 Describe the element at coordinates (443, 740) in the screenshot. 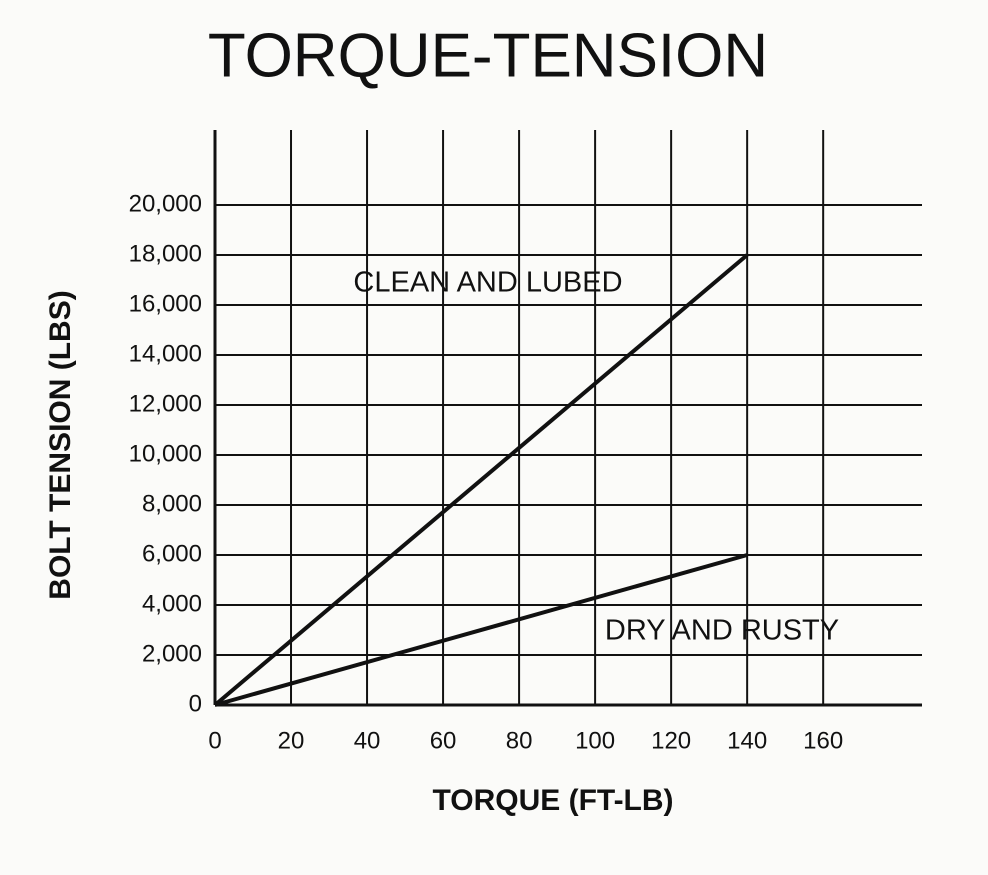

I see `x-tick-label: 60` at that location.